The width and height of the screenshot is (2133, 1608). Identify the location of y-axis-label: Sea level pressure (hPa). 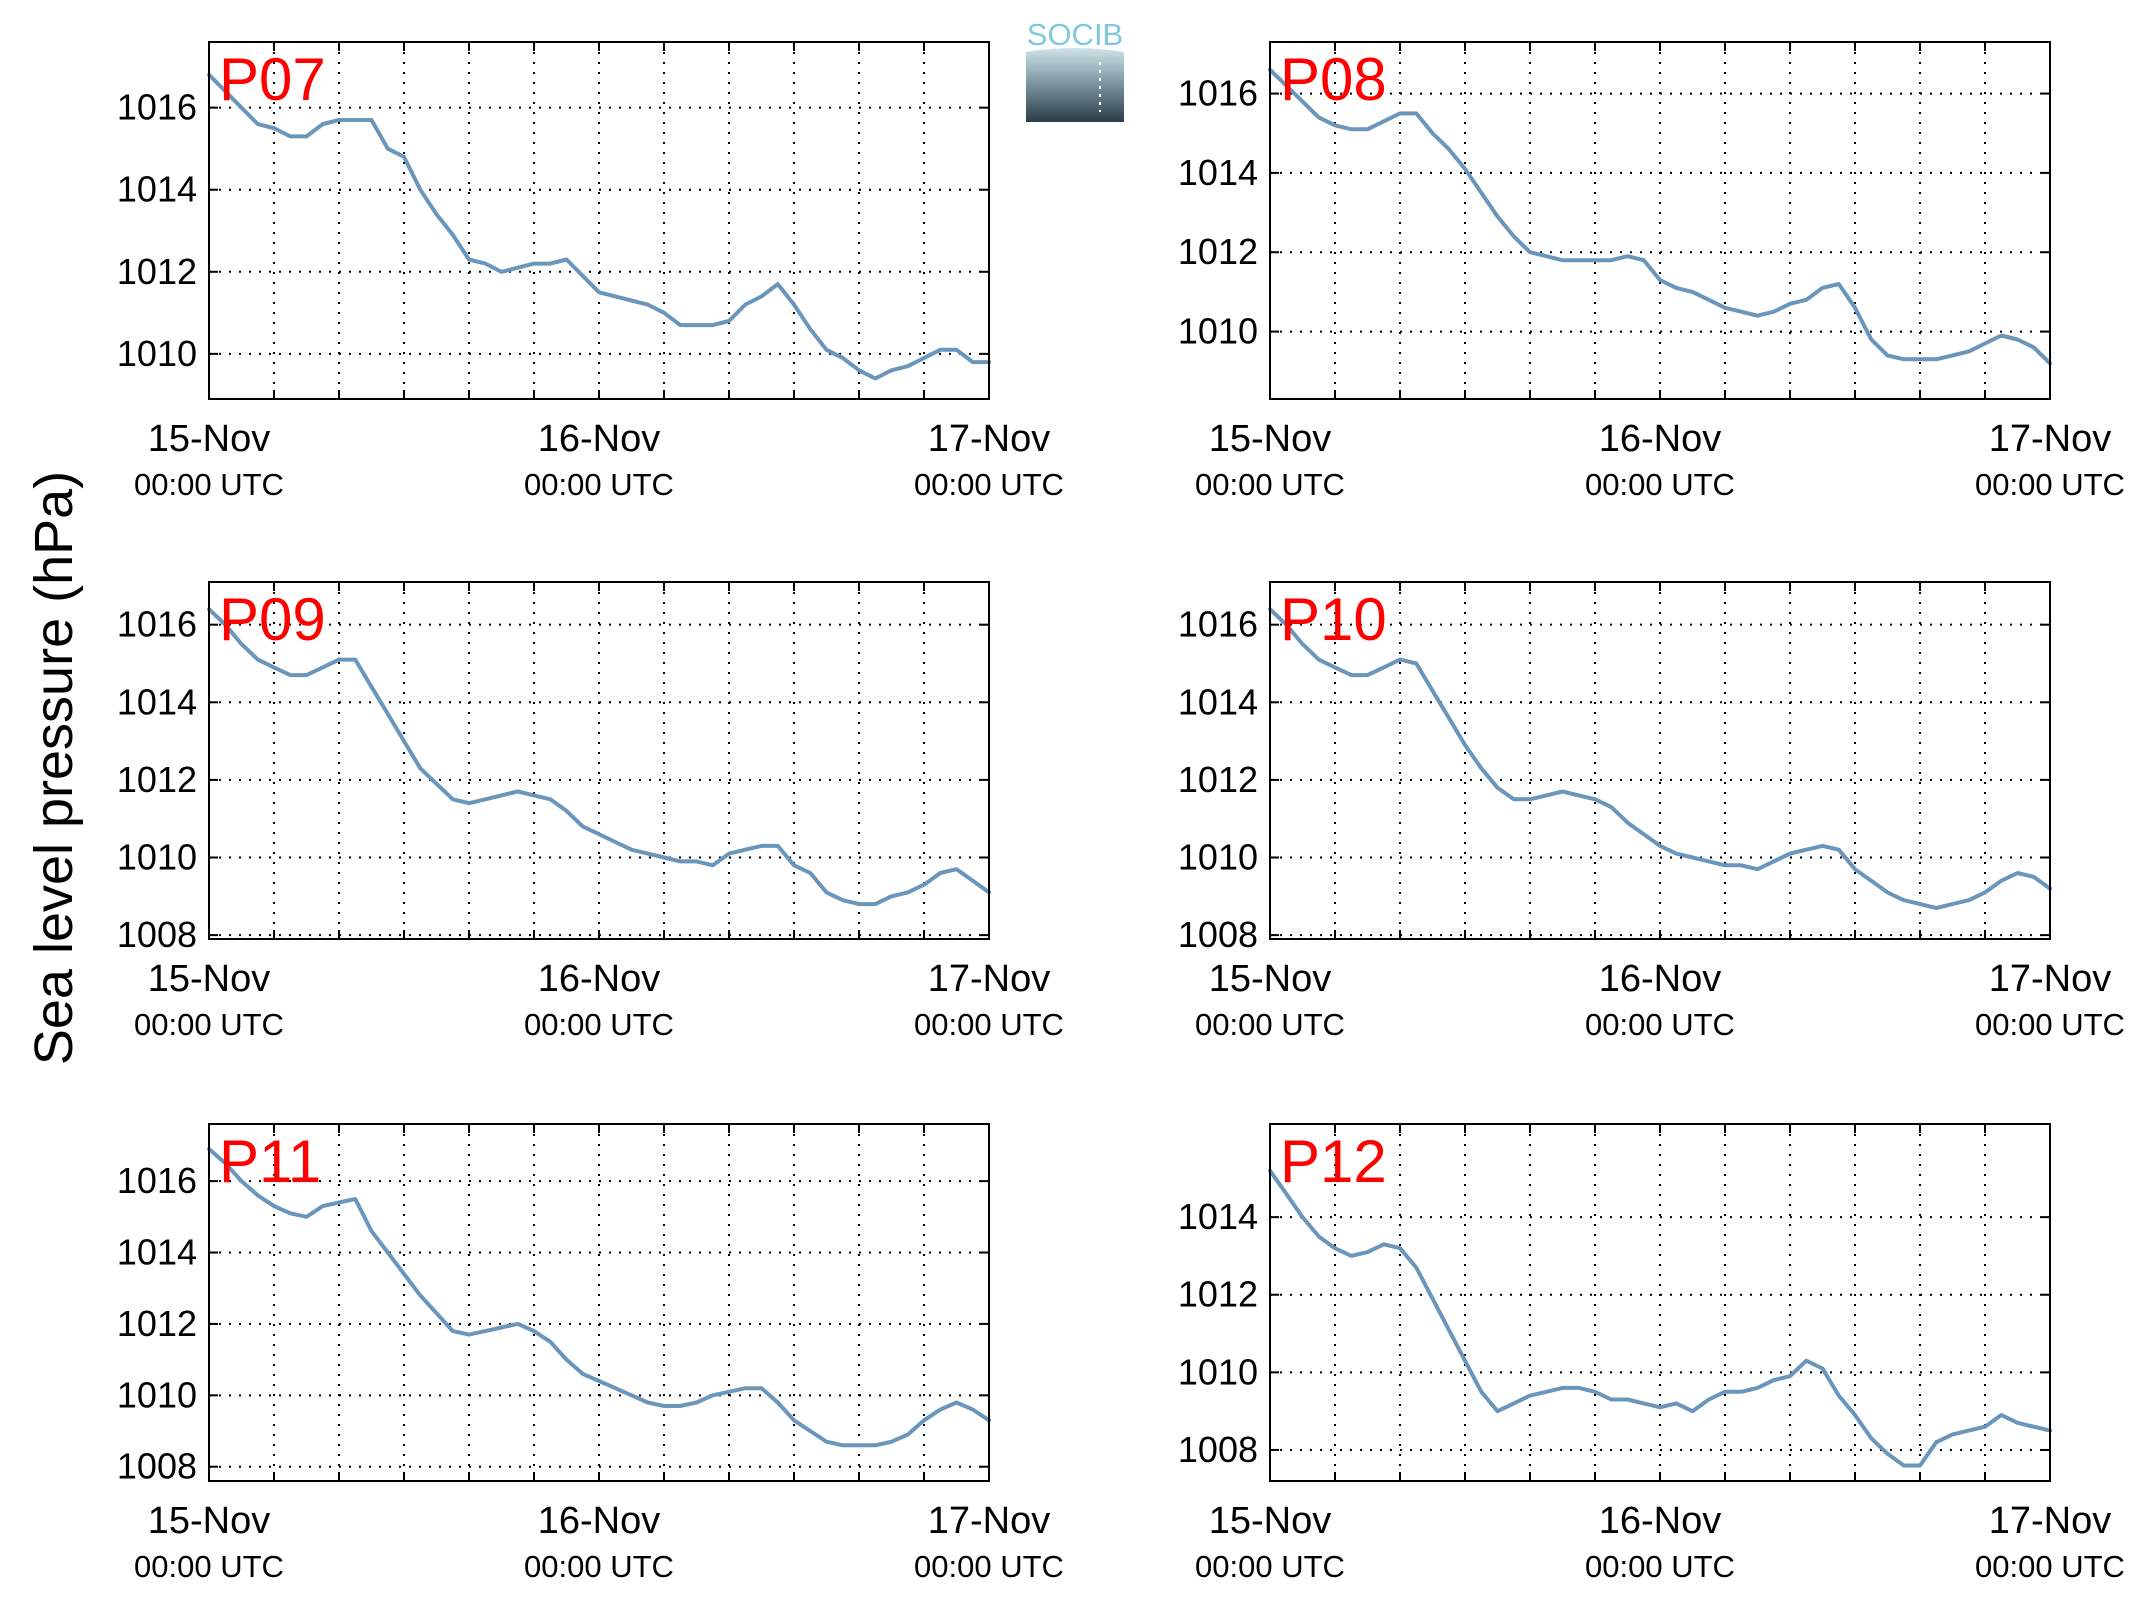
(54, 768).